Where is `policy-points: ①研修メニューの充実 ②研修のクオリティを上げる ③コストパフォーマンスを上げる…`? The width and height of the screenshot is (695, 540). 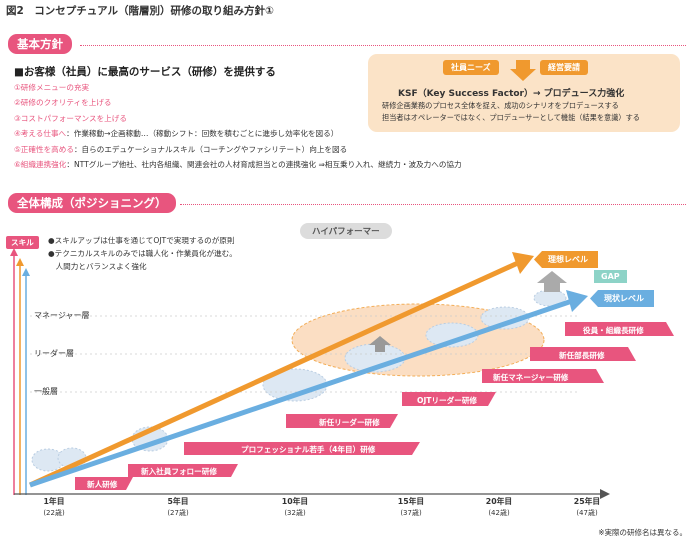
policy-points: ①研修メニューの充実 ②研修のクオリティを上げる ③コストパフォーマンスを上げる… is located at coordinates (238, 126).